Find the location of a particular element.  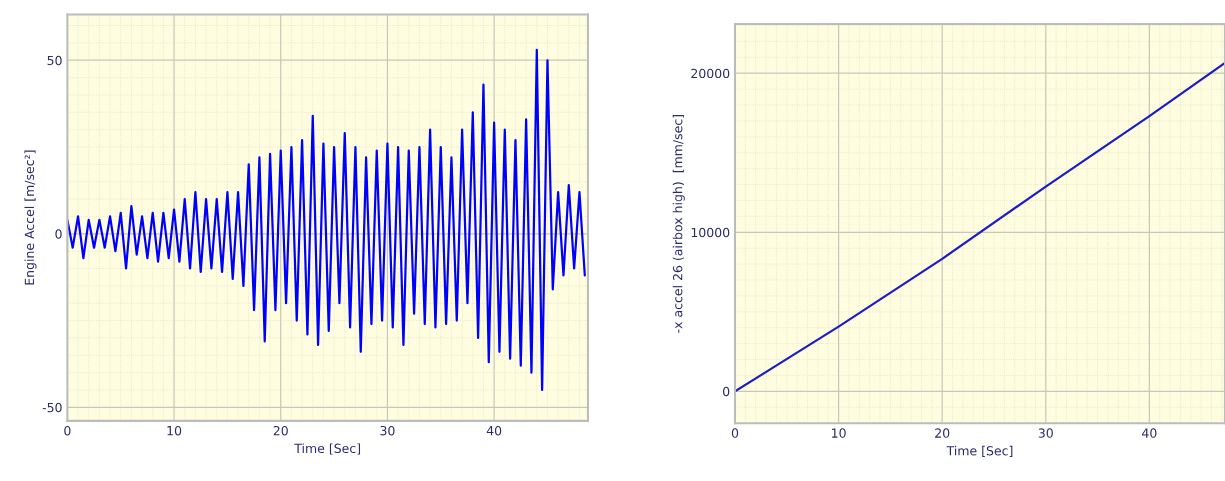

y-tick-label: 10000 is located at coordinates (710, 232).